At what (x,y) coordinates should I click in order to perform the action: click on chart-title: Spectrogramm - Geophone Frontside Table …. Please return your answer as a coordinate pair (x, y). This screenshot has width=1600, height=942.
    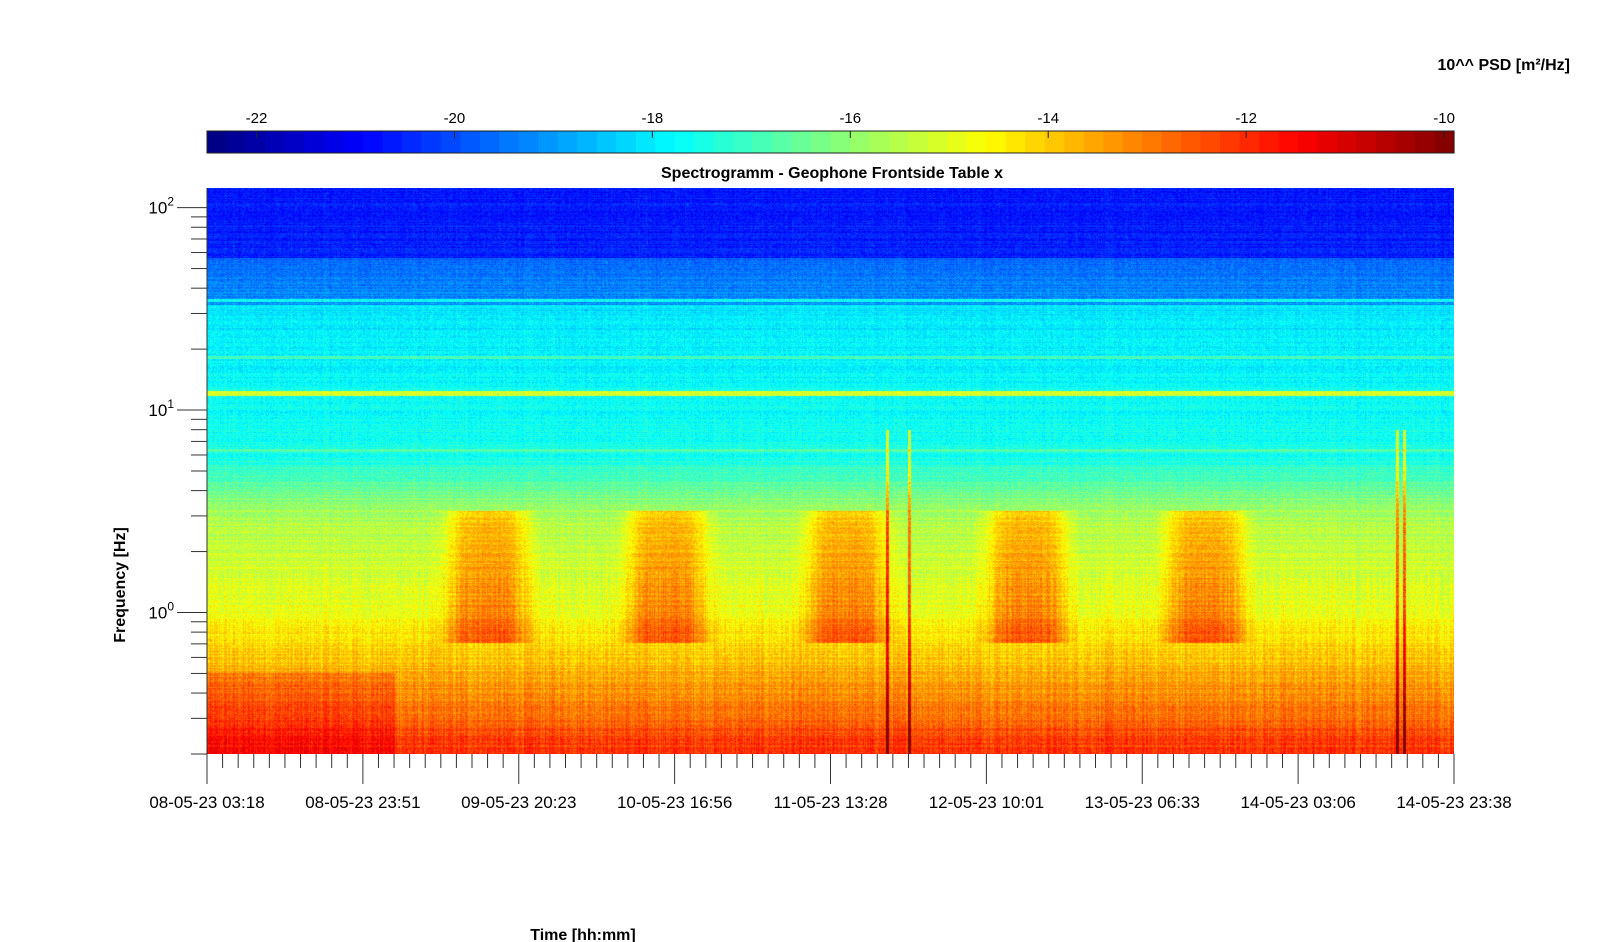
    Looking at the image, I should click on (832, 173).